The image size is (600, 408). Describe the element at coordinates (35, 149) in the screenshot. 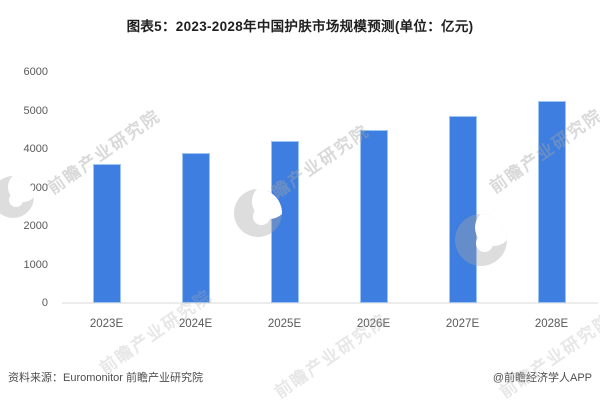

I see `y-tick-label: 4000` at that location.